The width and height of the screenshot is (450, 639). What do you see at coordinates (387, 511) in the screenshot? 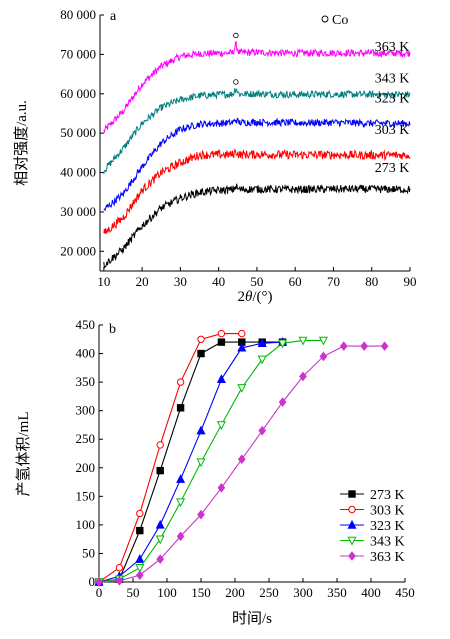
I see `legend-label-303-K: 303 K` at bounding box center [387, 511].